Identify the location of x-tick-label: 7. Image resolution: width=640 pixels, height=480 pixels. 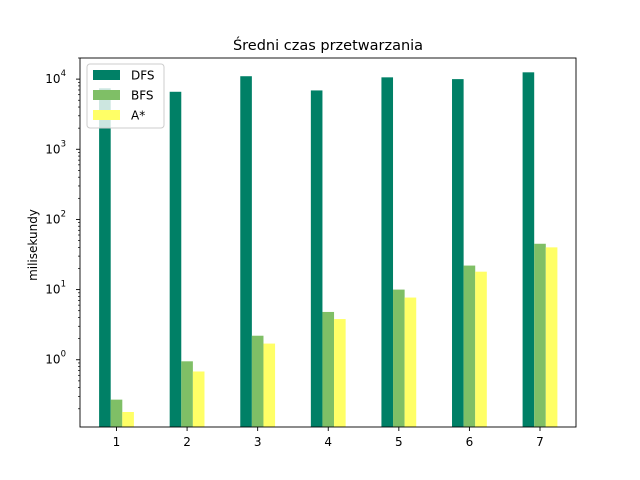
(540, 442).